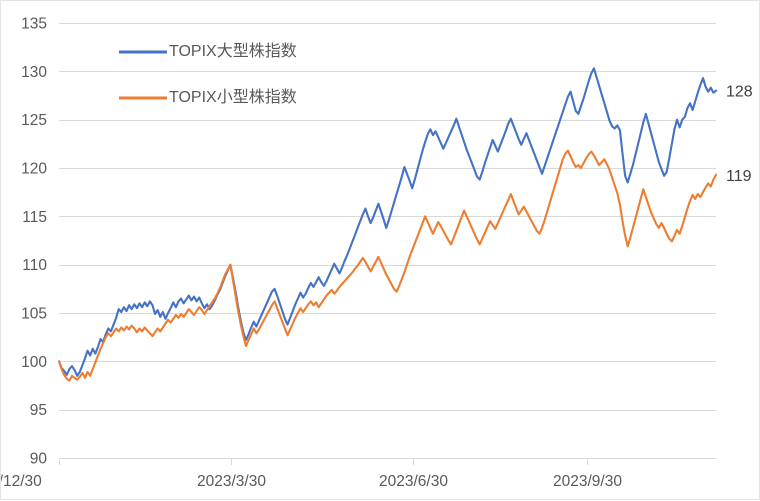  What do you see at coordinates (34, 314) in the screenshot?
I see `y-tick-label-105: 105` at bounding box center [34, 314].